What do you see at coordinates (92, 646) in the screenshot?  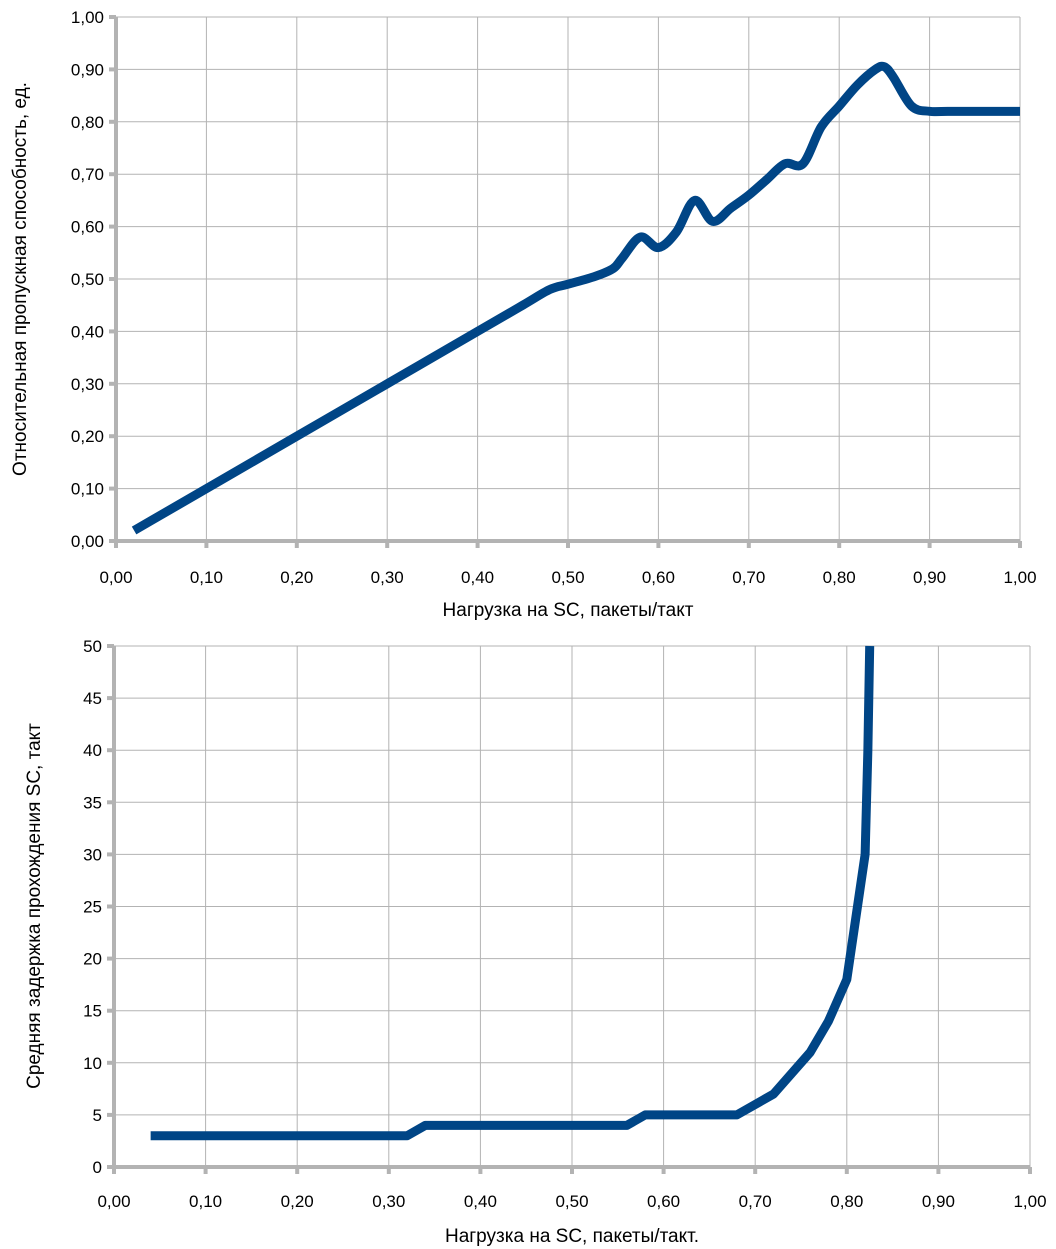 I see `y-tick-label: 50` at bounding box center [92, 646].